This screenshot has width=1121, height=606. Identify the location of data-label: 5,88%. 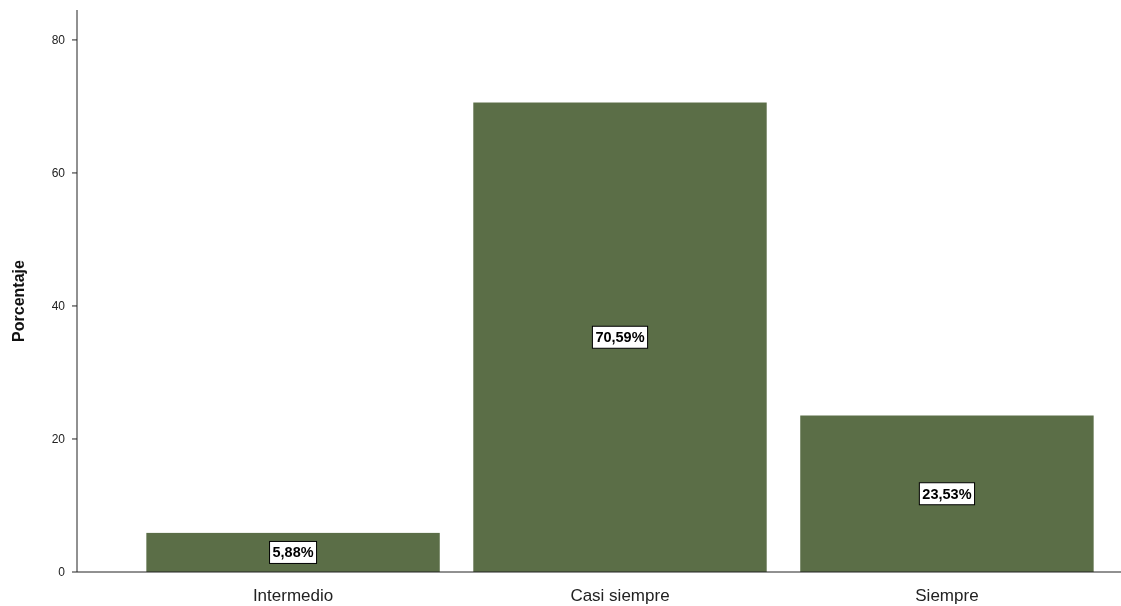
(293, 552).